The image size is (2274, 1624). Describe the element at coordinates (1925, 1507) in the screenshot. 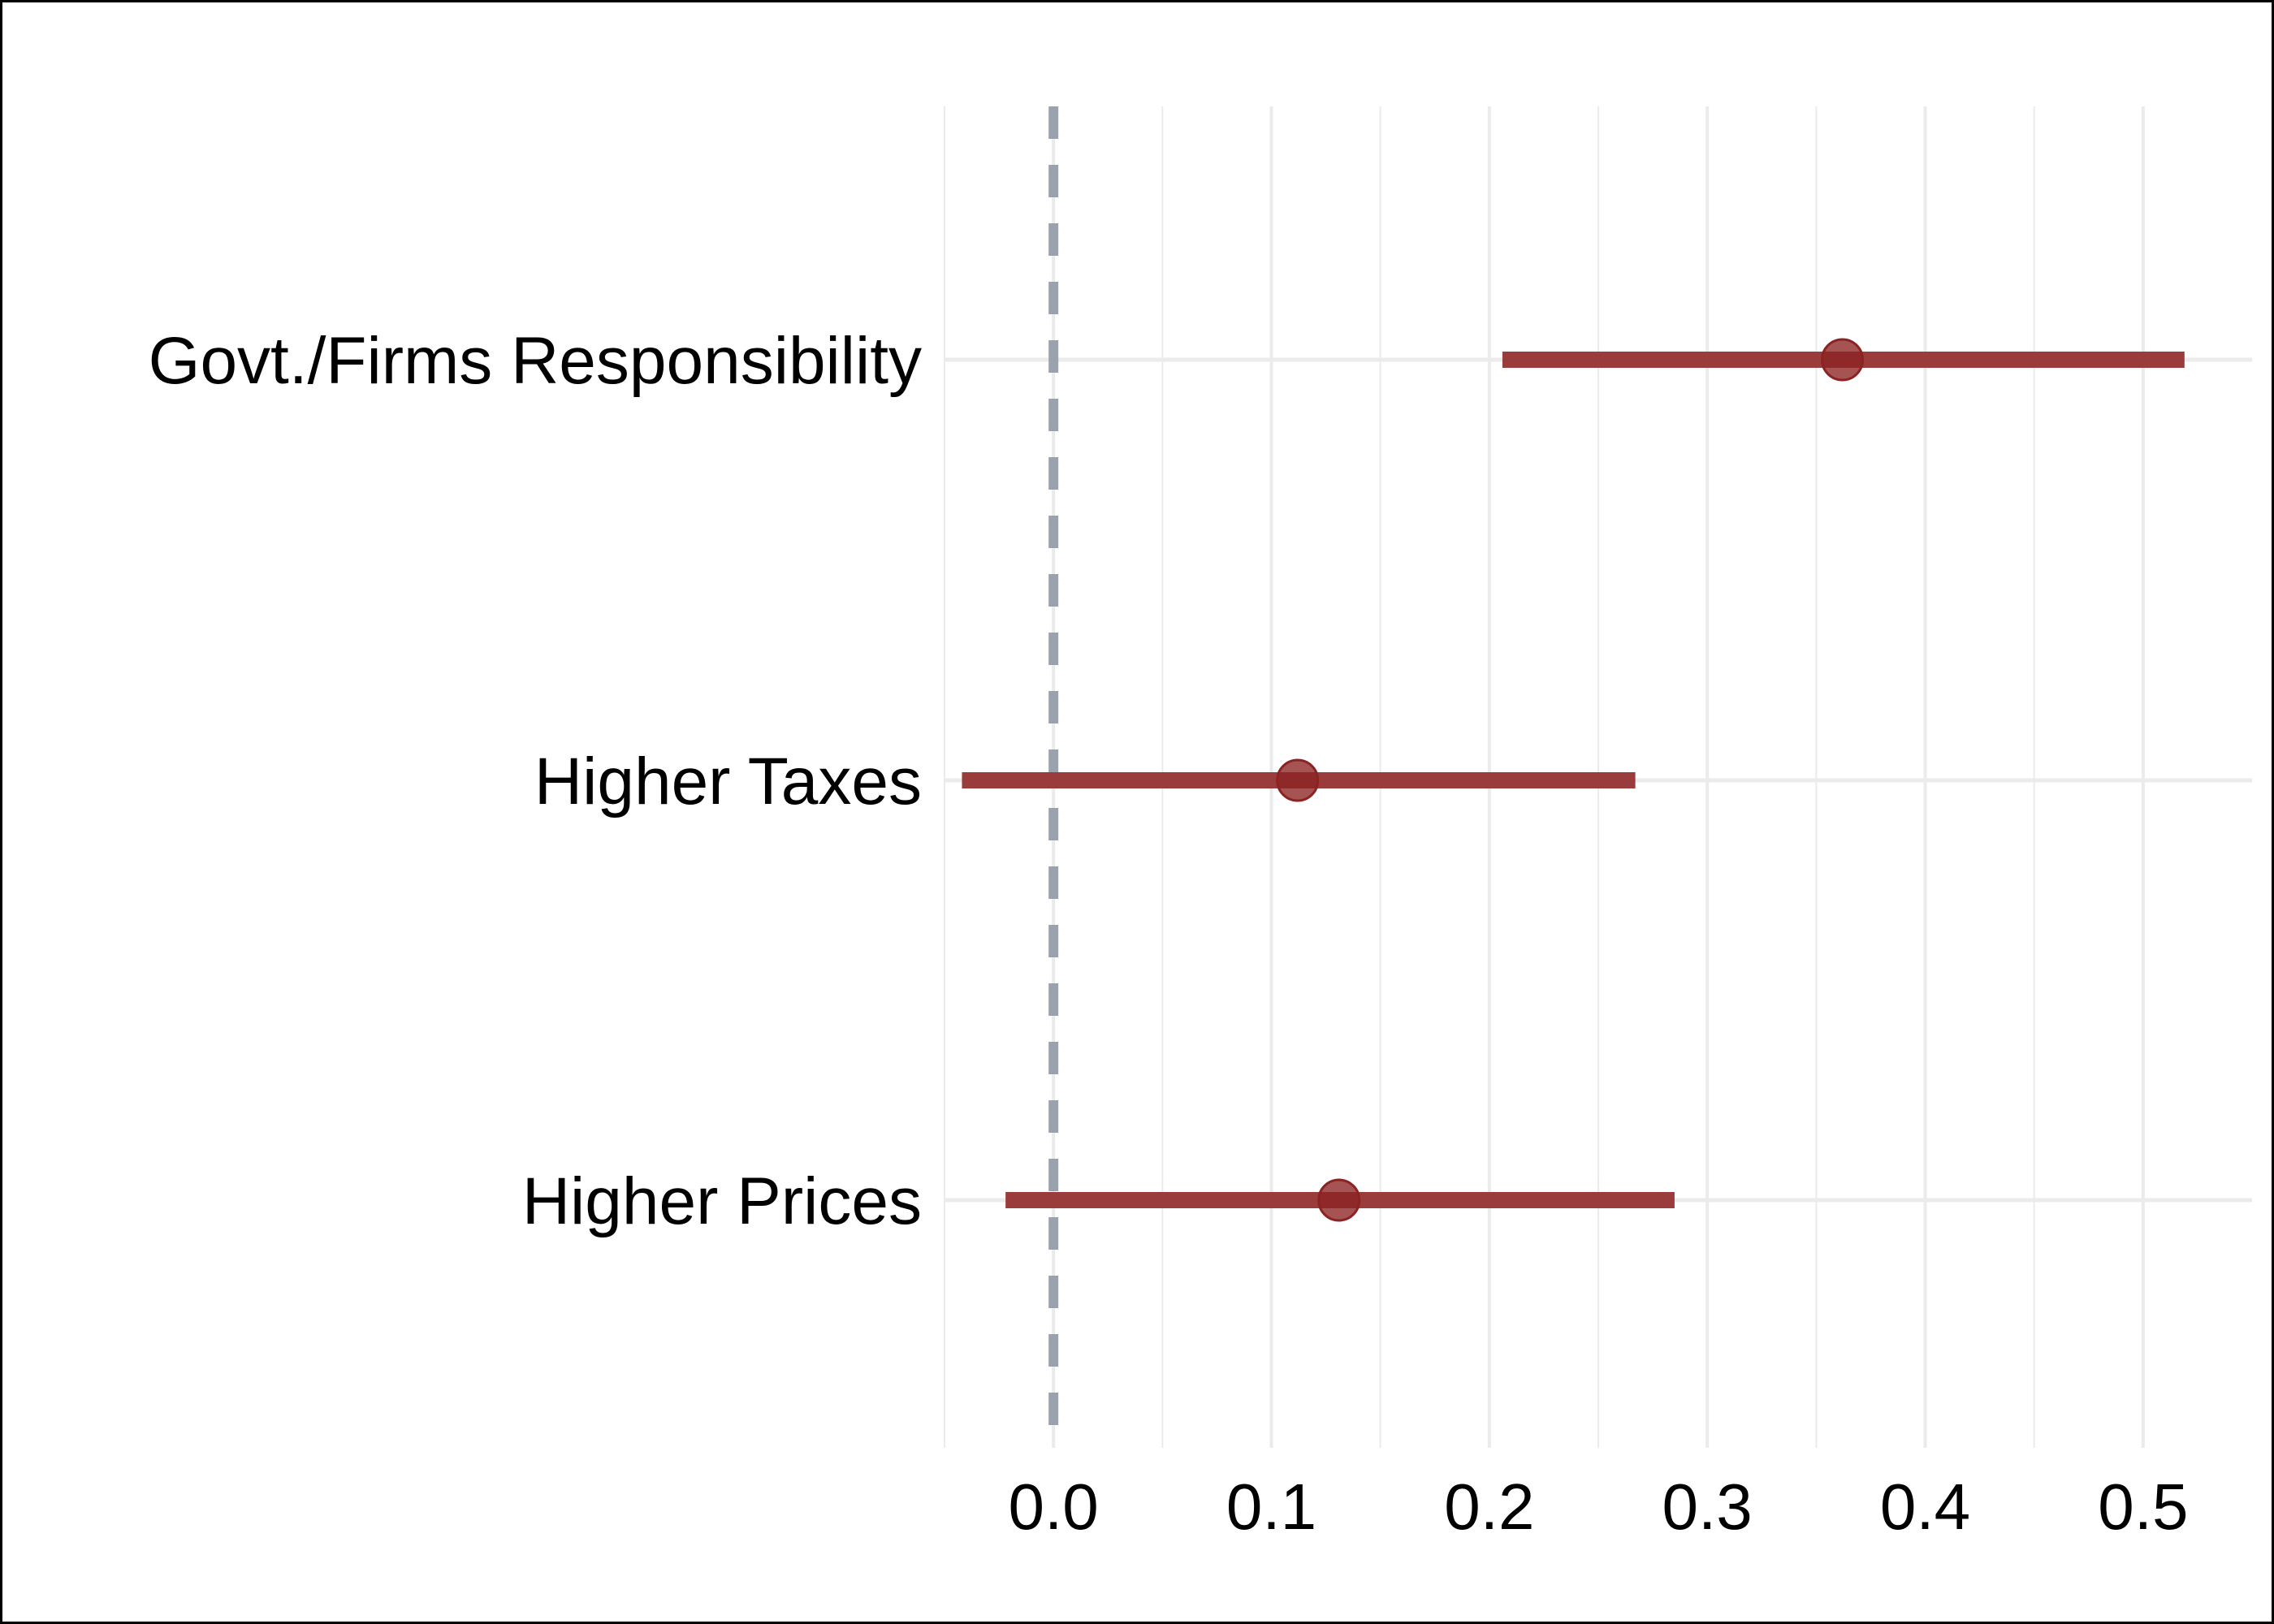

I see `x-tick-label: 0.4` at that location.